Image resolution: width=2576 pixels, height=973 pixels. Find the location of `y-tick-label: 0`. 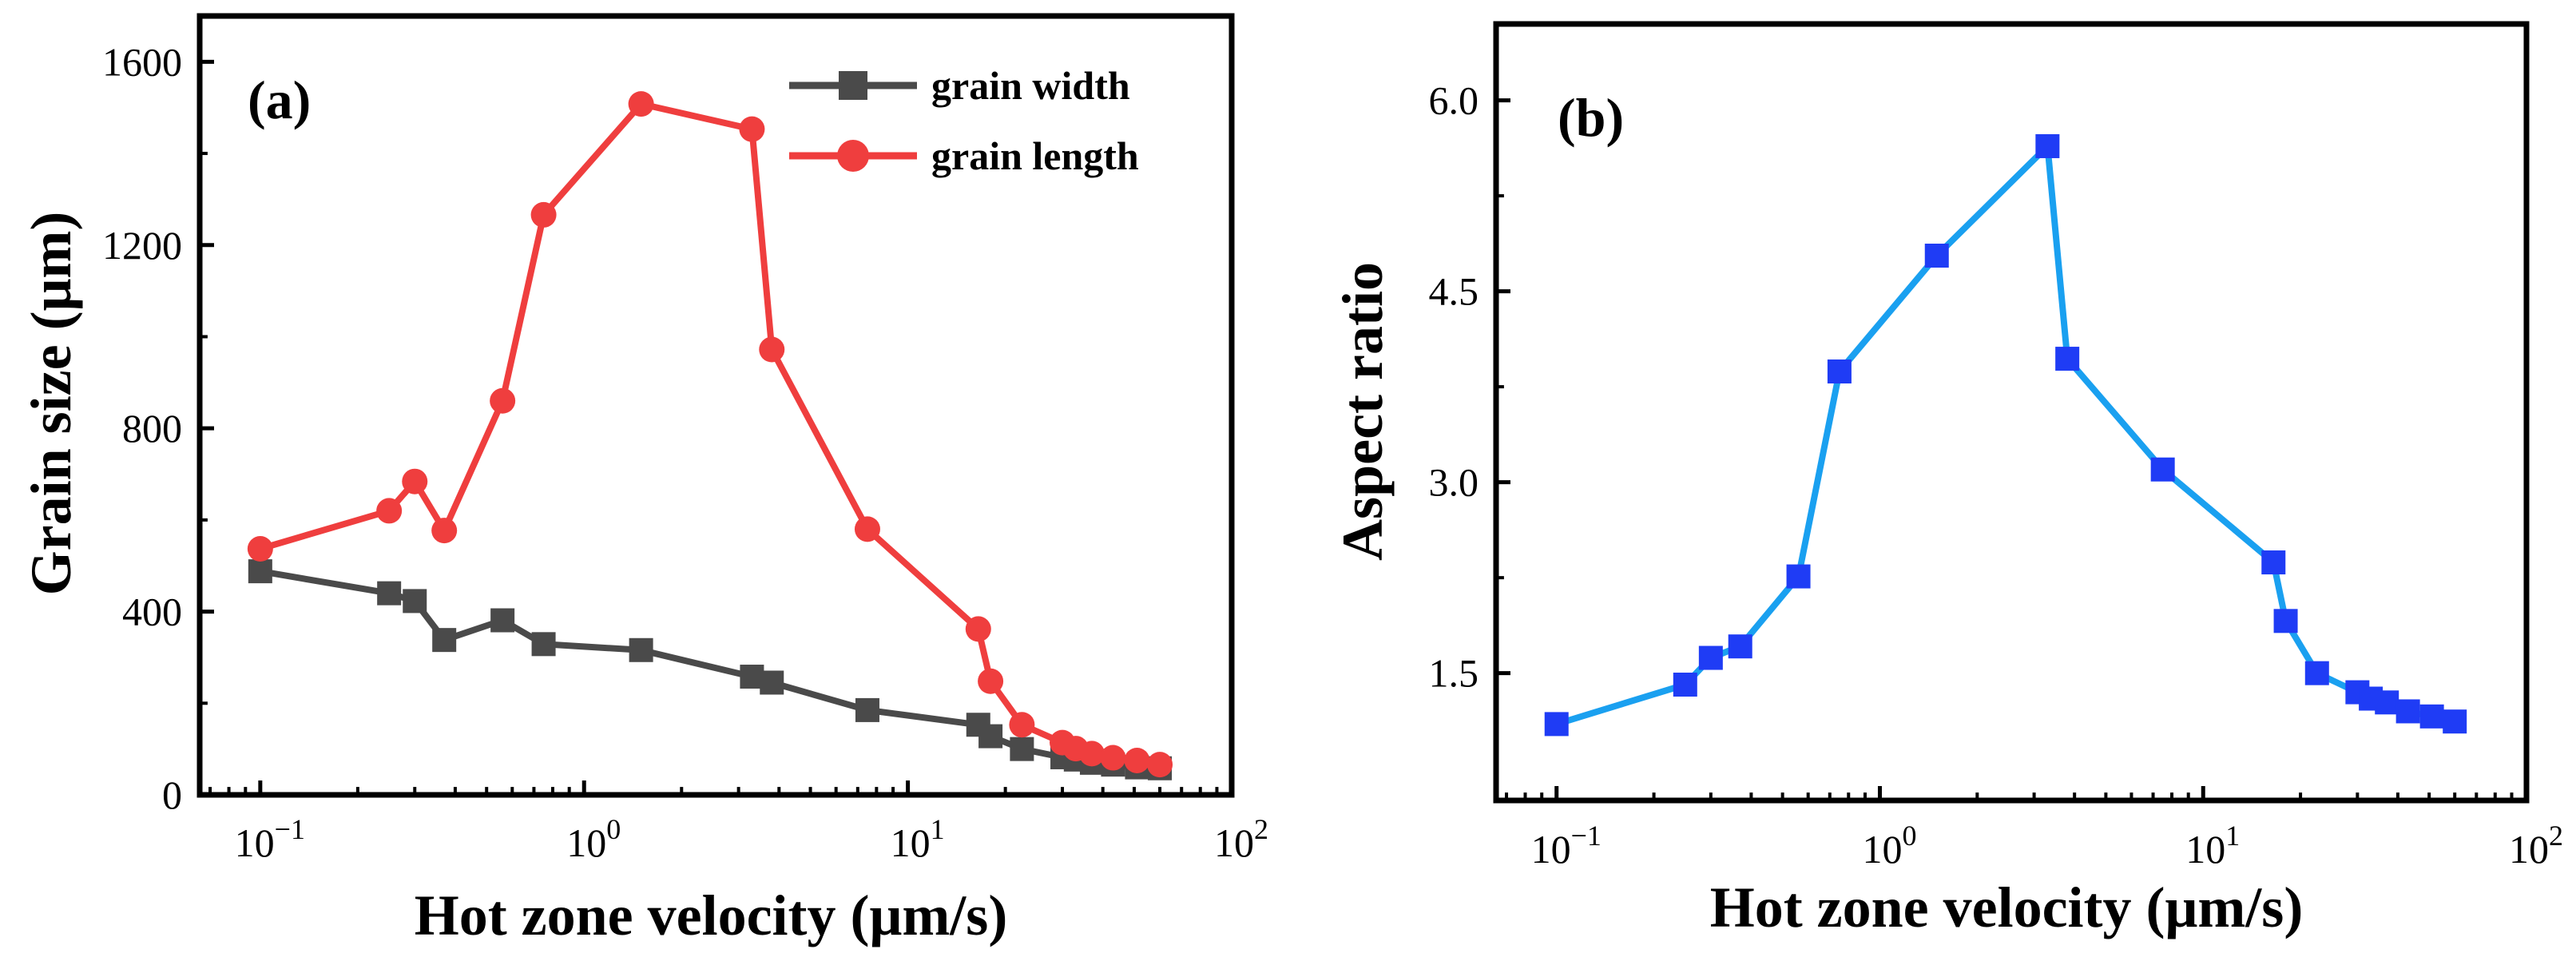

y-tick-label: 0 is located at coordinates (172, 794).